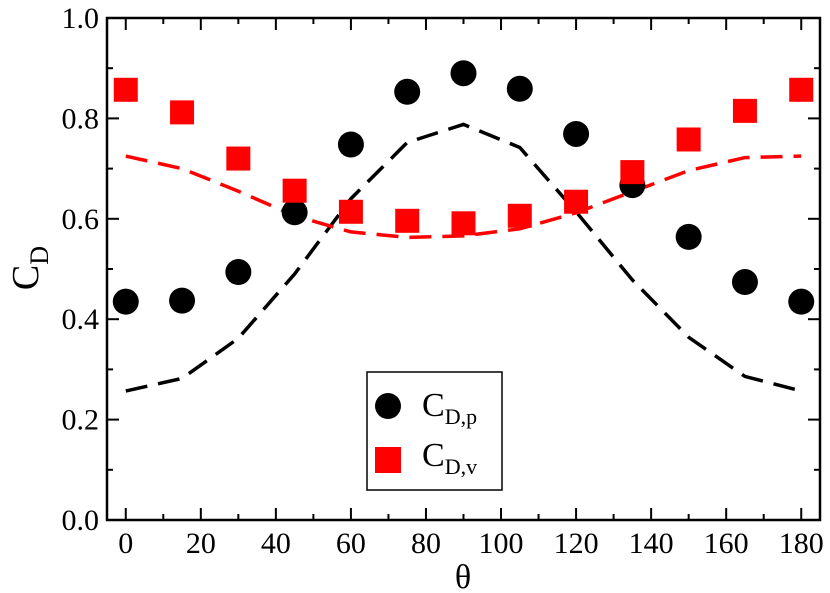 The image size is (830, 593). What do you see at coordinates (449, 408) in the screenshot?
I see `legend-label-cdp: CD,p` at bounding box center [449, 408].